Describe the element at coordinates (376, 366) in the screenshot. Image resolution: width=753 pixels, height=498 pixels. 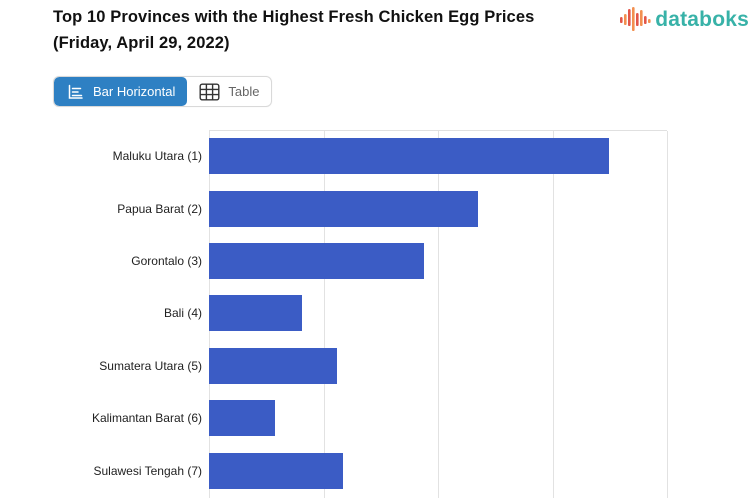
I see `chart-row: Sumatera Utara (5)` at that location.